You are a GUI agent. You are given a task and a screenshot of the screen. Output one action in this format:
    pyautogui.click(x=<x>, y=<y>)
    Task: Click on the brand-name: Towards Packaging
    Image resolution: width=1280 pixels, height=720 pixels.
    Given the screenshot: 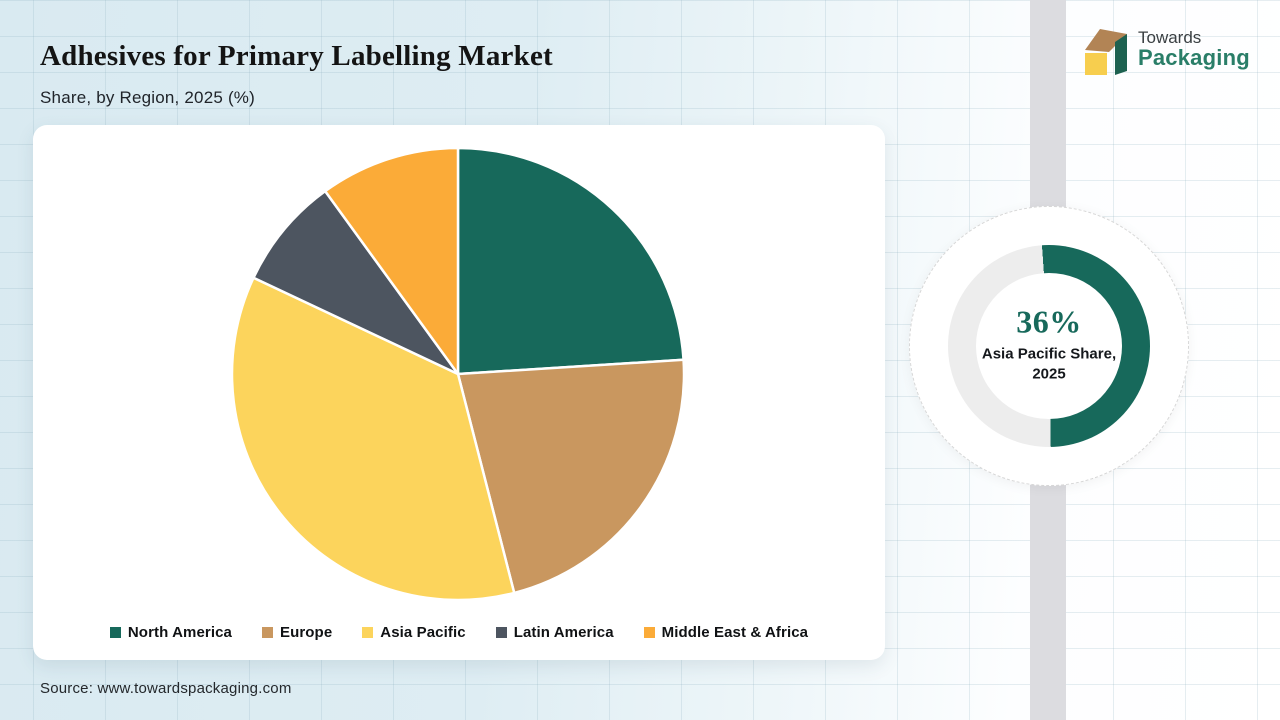 What is the action you would take?
    pyautogui.click(x=1194, y=49)
    